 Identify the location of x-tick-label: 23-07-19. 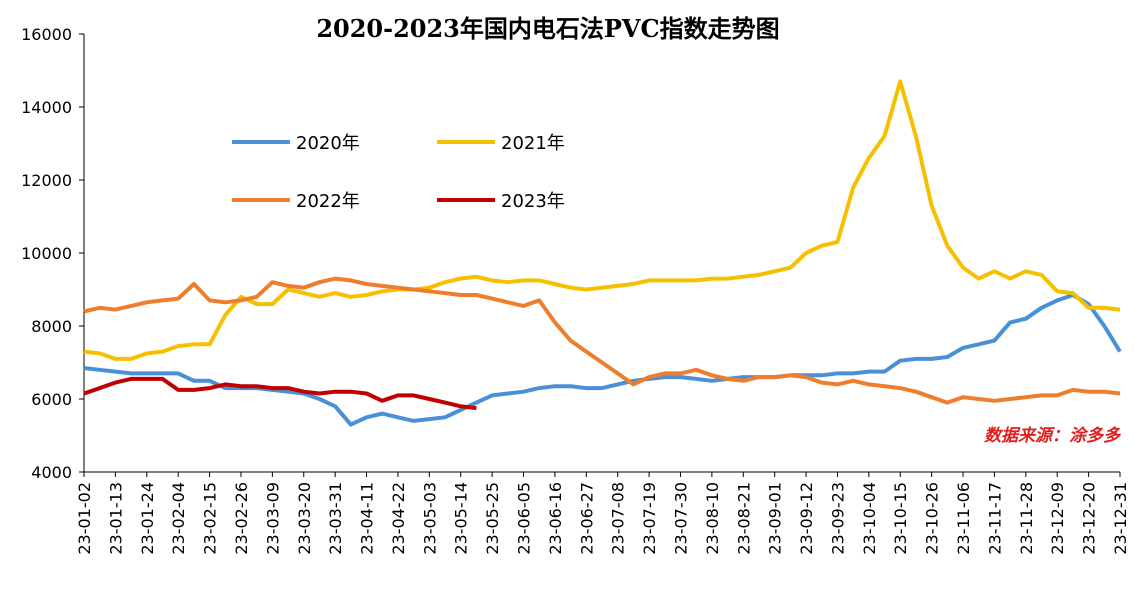
(649, 518).